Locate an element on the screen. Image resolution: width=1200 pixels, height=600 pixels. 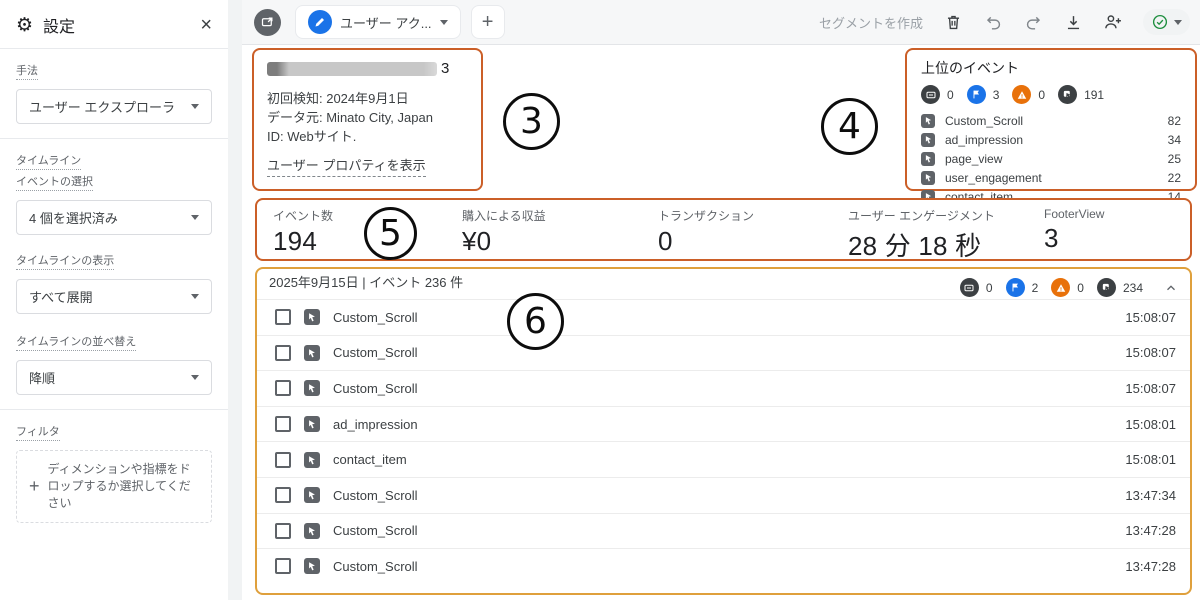
timeline-date: 2025年9月15日 | イベント 236 件 is located at coordinates (366, 282).